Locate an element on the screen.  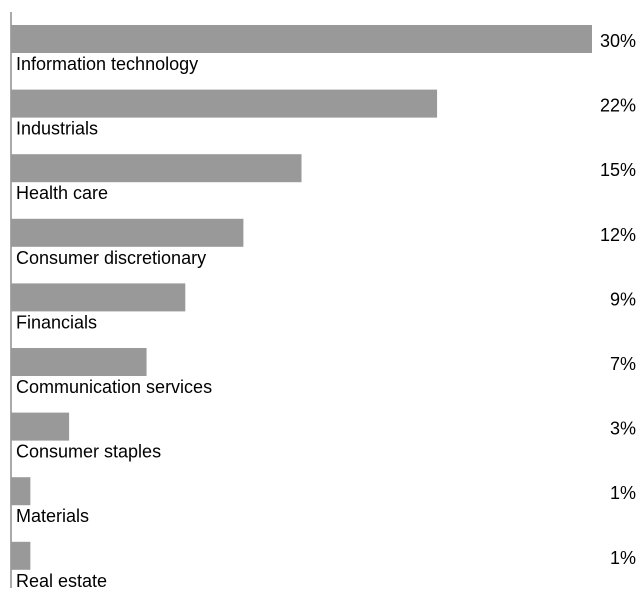
category-label-financials: Financials is located at coordinates (56, 322).